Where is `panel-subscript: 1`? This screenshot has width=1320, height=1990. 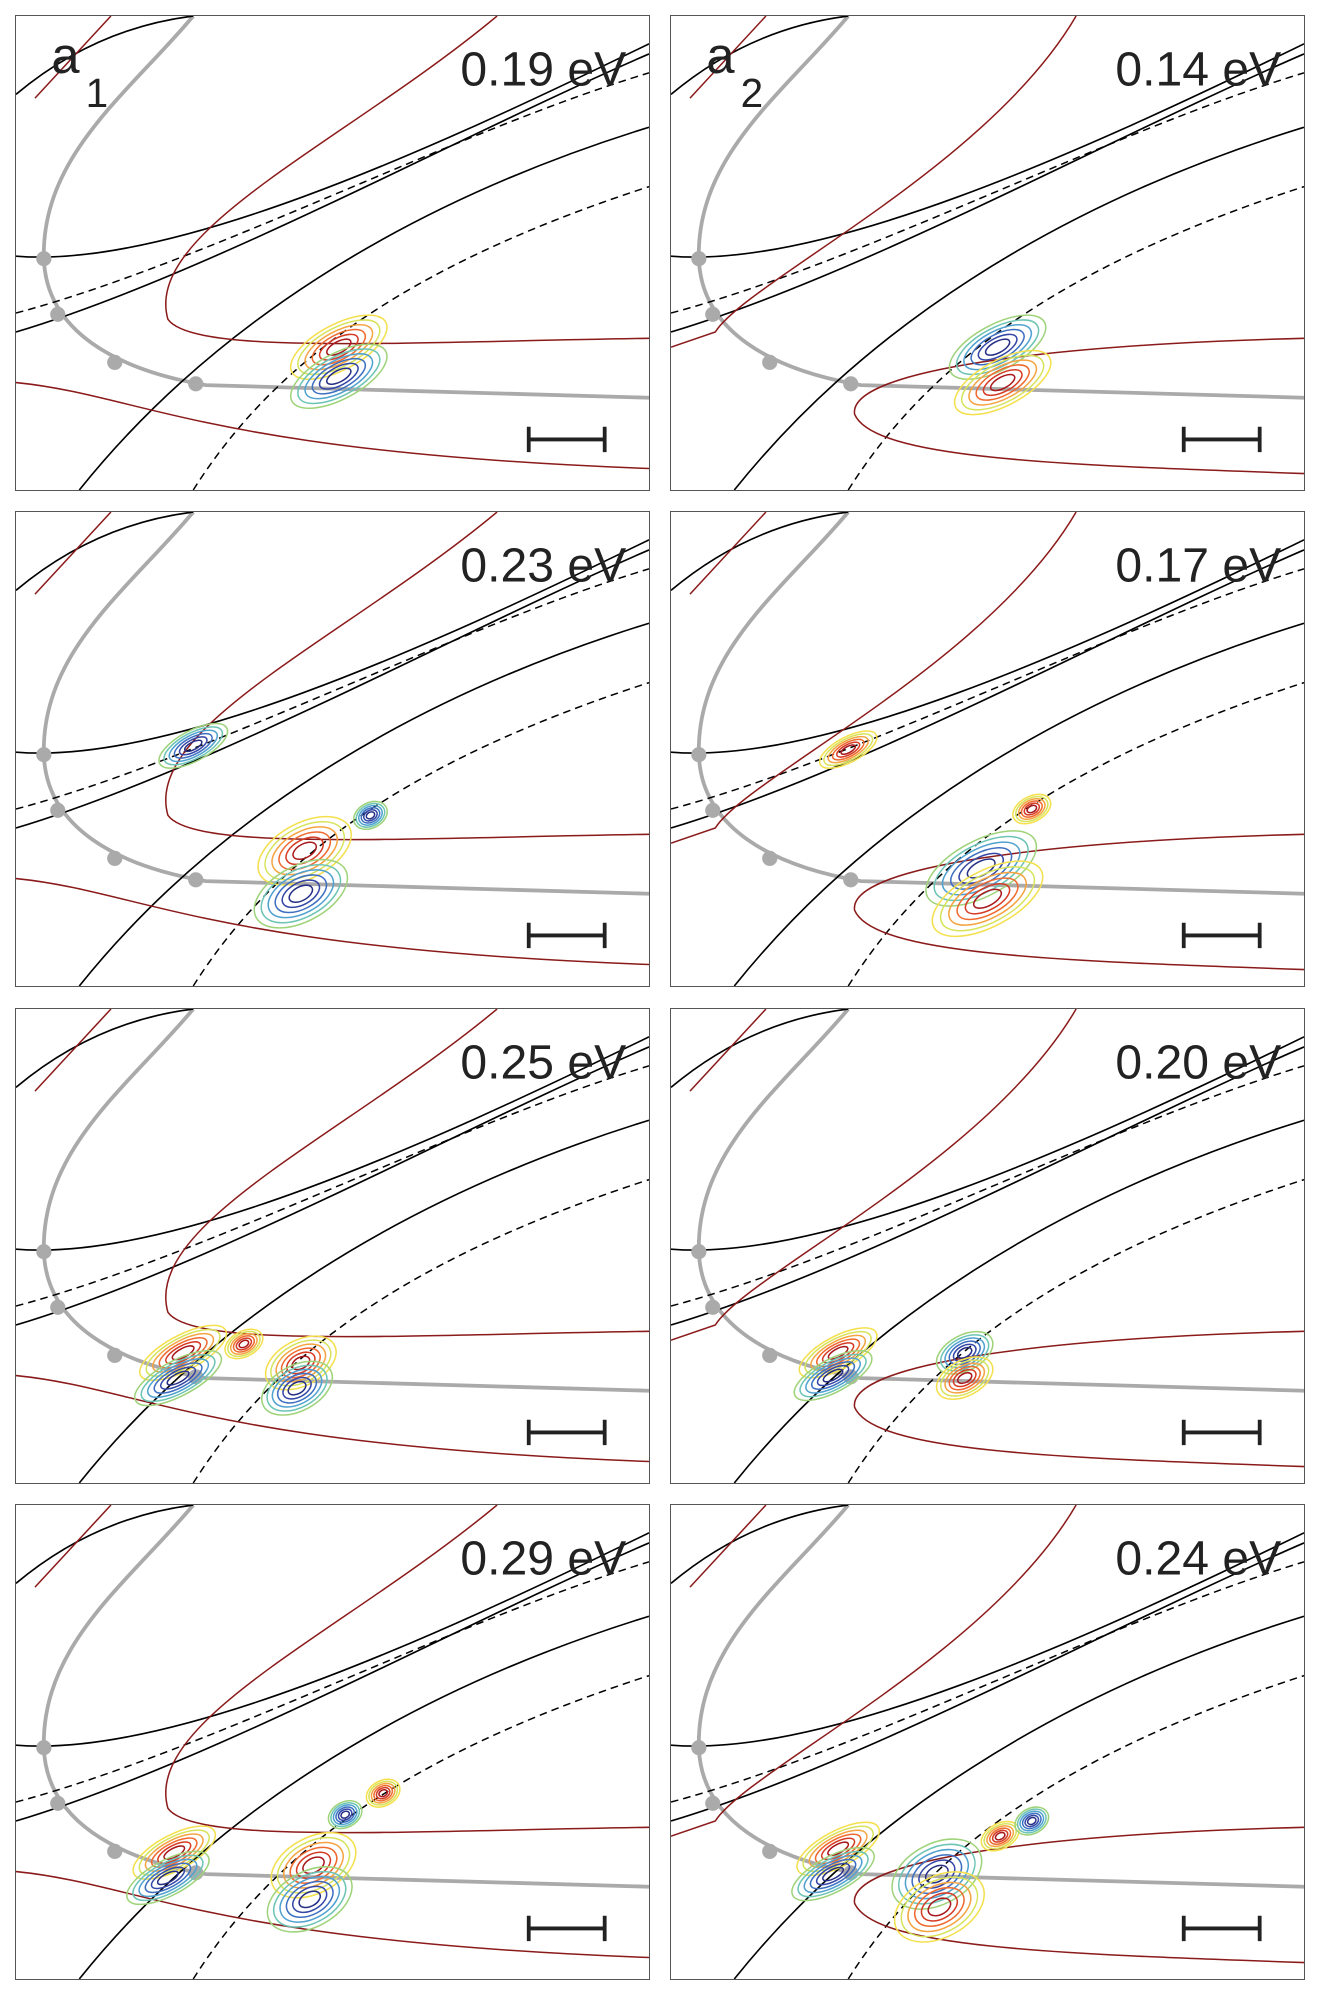
panel-subscript: 1 is located at coordinates (97, 93).